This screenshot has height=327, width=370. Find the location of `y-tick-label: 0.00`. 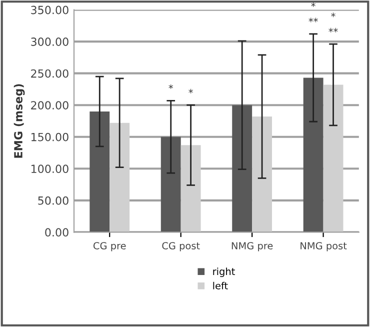

y-tick-label: 0.00 is located at coordinates (56, 232).